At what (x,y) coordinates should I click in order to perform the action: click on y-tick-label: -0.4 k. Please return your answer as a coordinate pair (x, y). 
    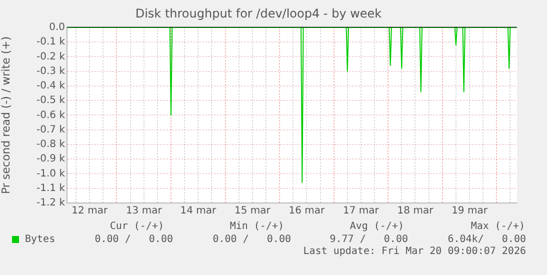
    Looking at the image, I should click on (51, 86).